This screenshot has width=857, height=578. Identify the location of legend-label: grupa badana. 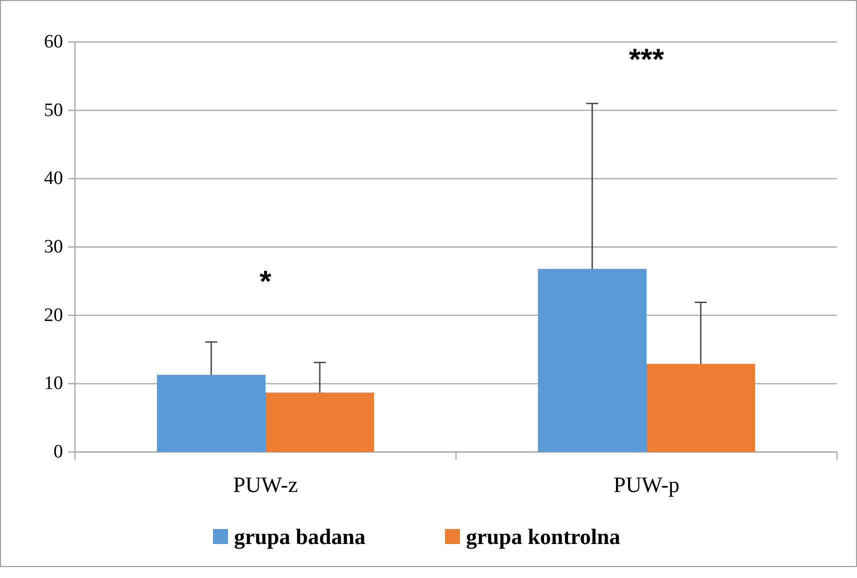
(300, 536).